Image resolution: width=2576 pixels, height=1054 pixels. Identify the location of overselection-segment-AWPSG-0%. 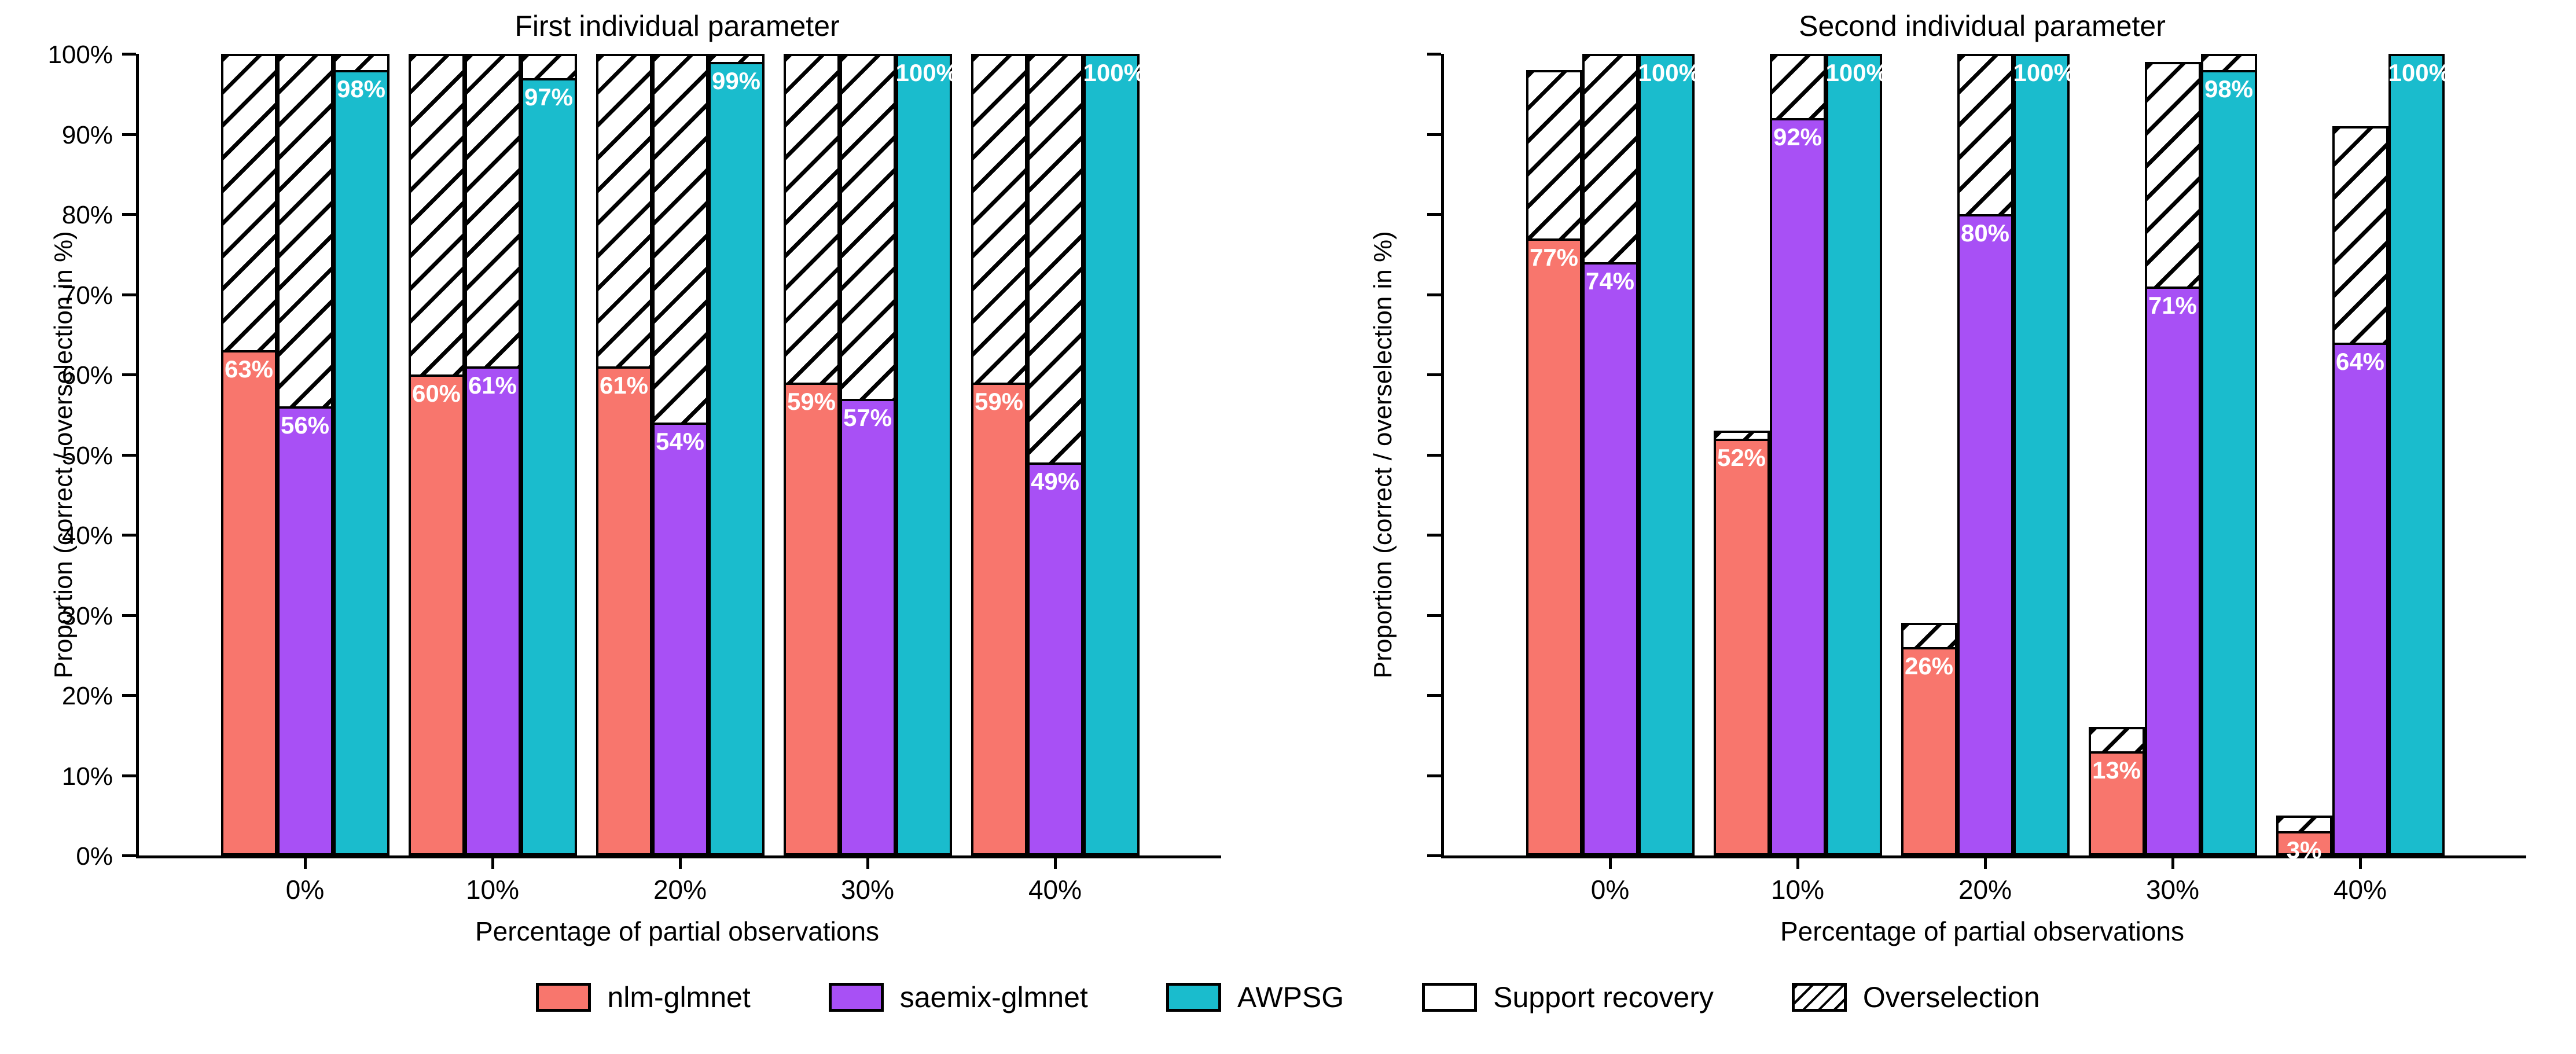
(361, 63).